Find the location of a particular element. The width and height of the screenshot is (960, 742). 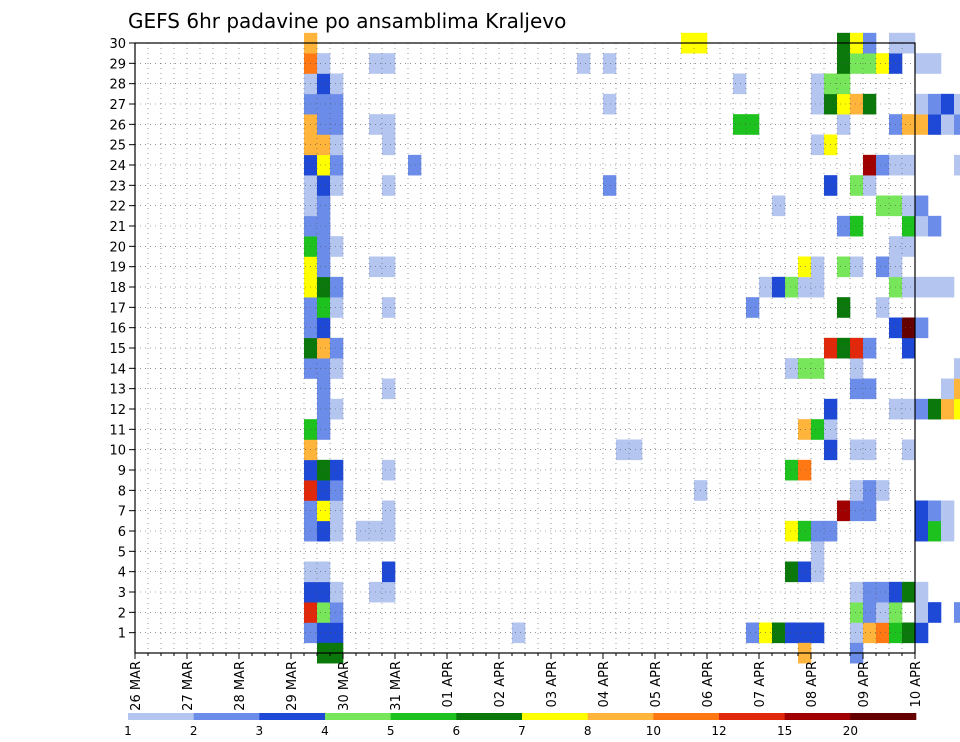

x-tick-label: 05 APR is located at coordinates (656, 684).